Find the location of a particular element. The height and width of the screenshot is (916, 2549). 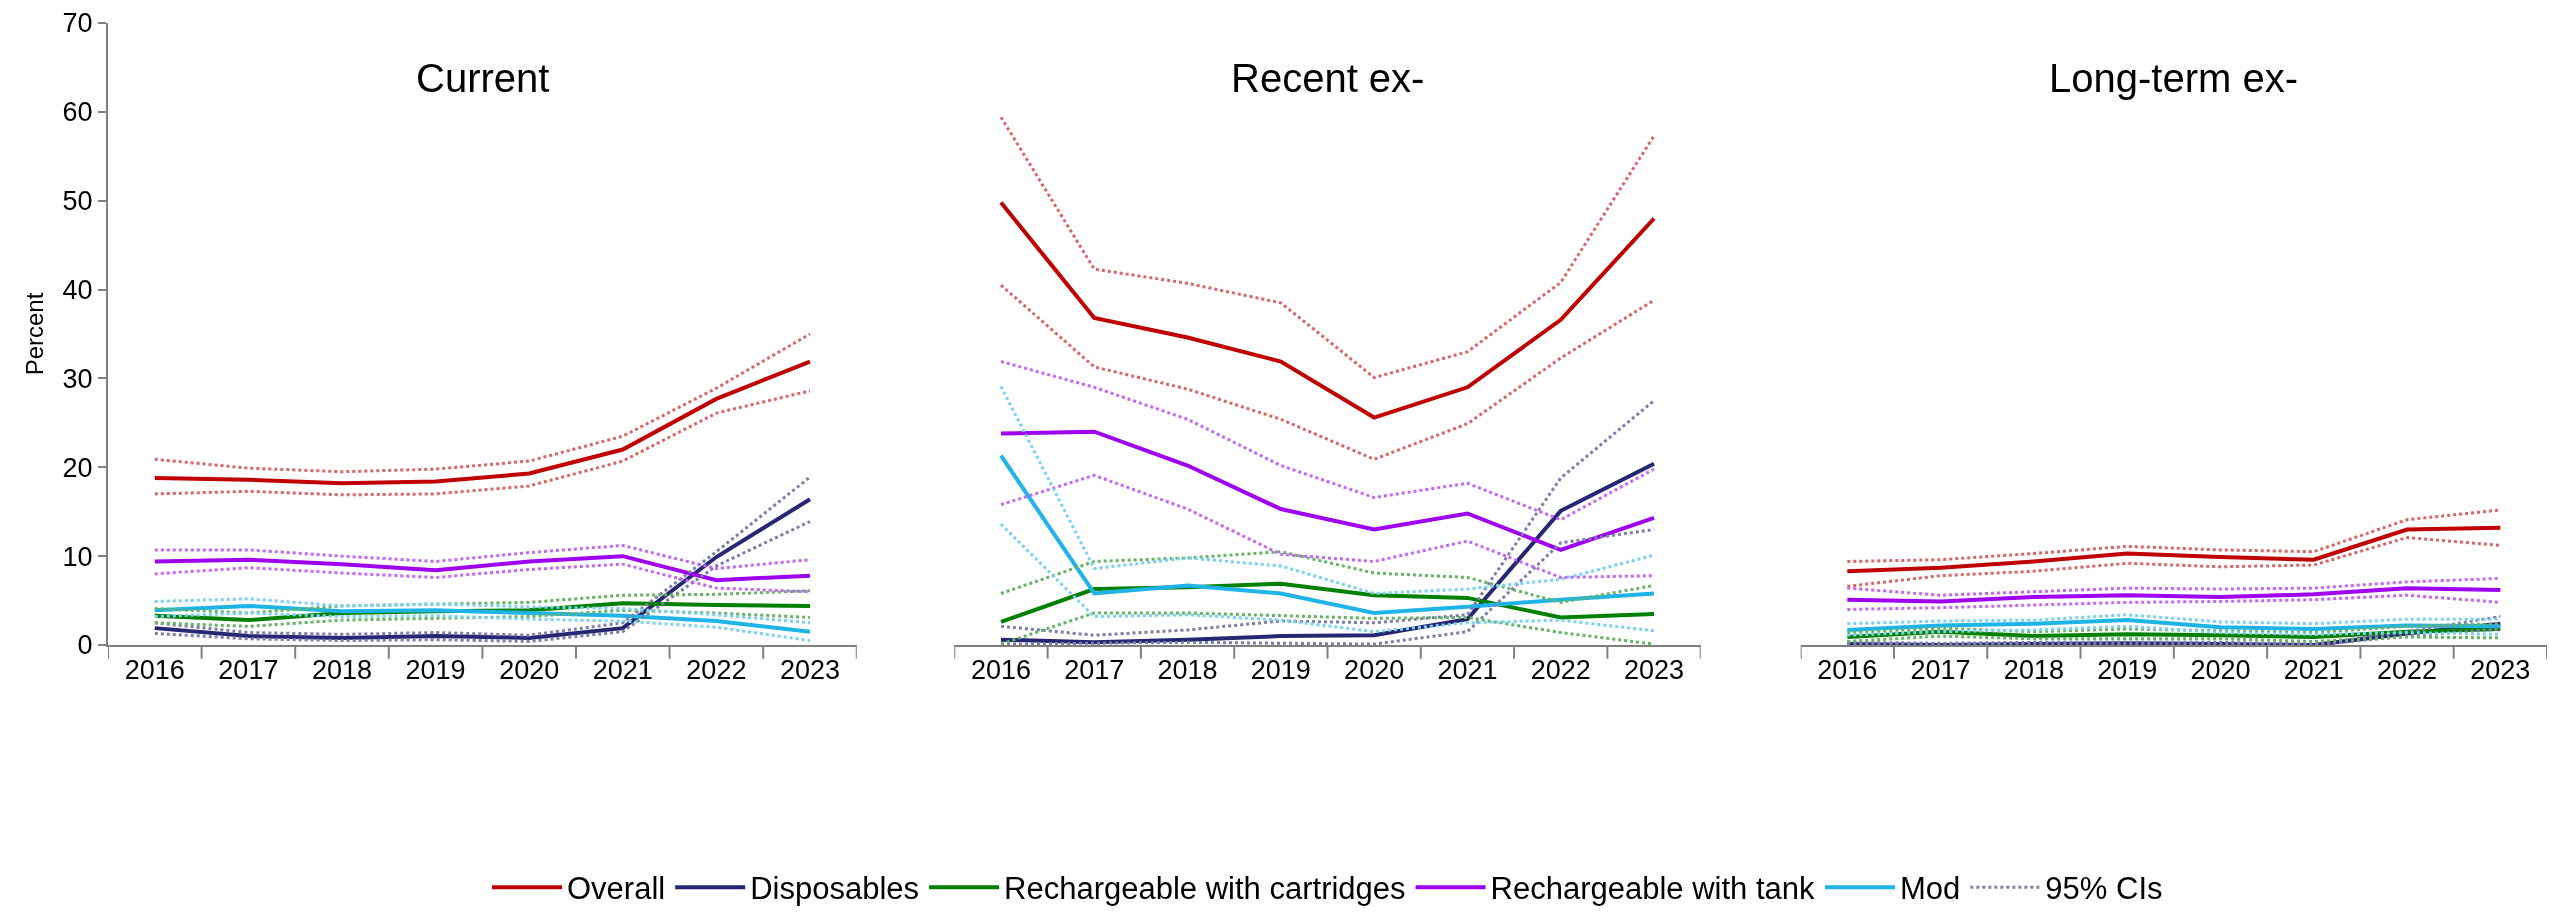

legend-label: Disposables is located at coordinates (835, 889).